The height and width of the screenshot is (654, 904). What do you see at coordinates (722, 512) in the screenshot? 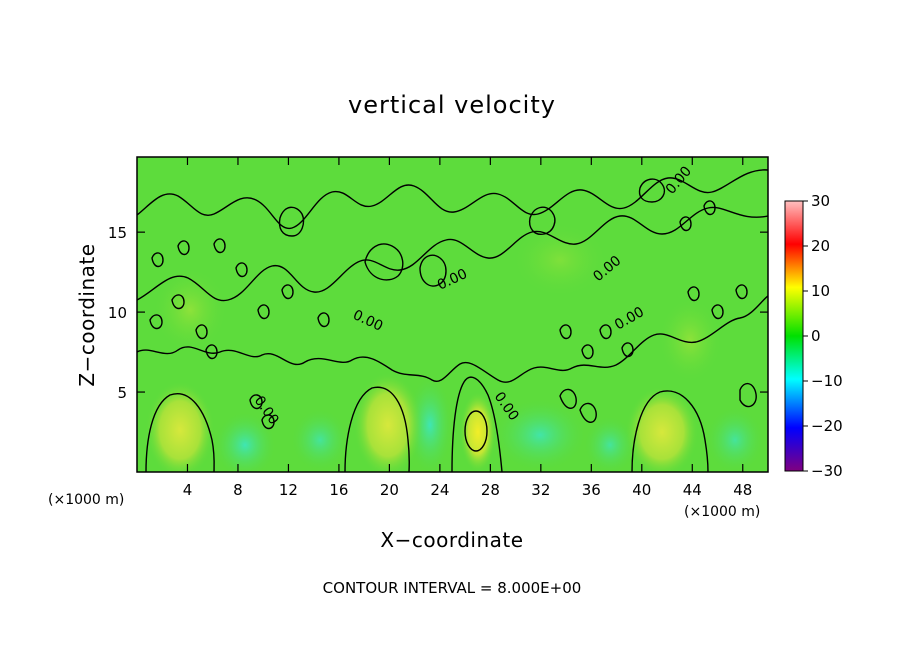
I see `x-axis-unit-right: (×1000 m)` at bounding box center [722, 512].